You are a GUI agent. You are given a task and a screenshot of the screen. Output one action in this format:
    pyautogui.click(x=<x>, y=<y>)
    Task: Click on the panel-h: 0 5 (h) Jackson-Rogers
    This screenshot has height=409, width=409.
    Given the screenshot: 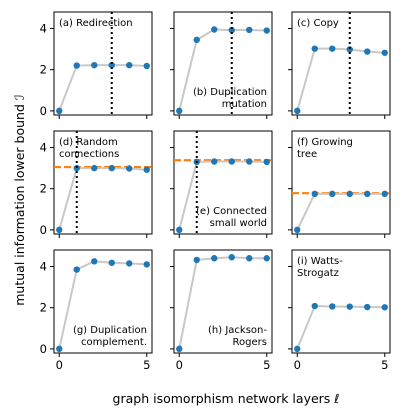 What is the action you would take?
    pyautogui.click(x=221, y=310)
    